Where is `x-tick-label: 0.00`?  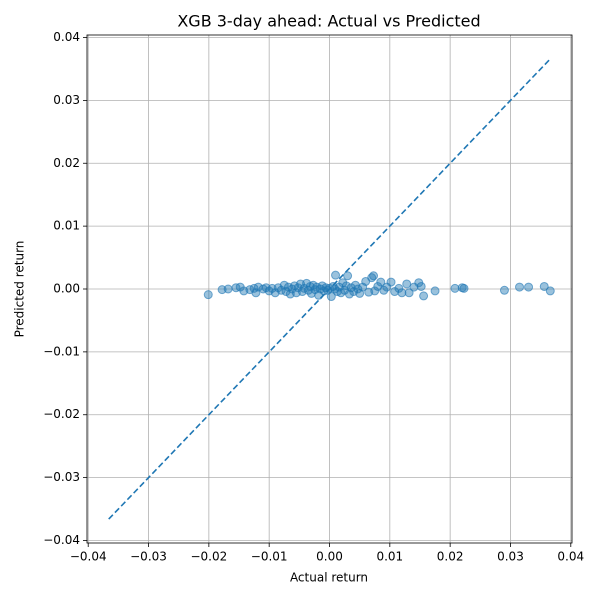
x-tick-label: 0.00 is located at coordinates (329, 557).